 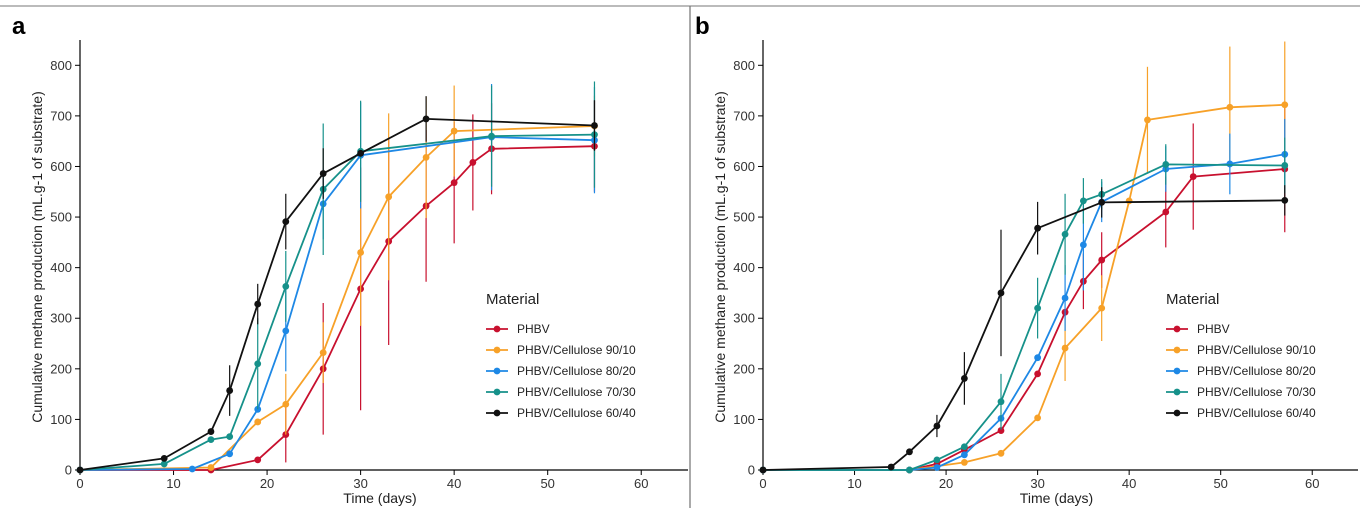 I want to click on y-tick-label: 800, so click(x=61, y=65).